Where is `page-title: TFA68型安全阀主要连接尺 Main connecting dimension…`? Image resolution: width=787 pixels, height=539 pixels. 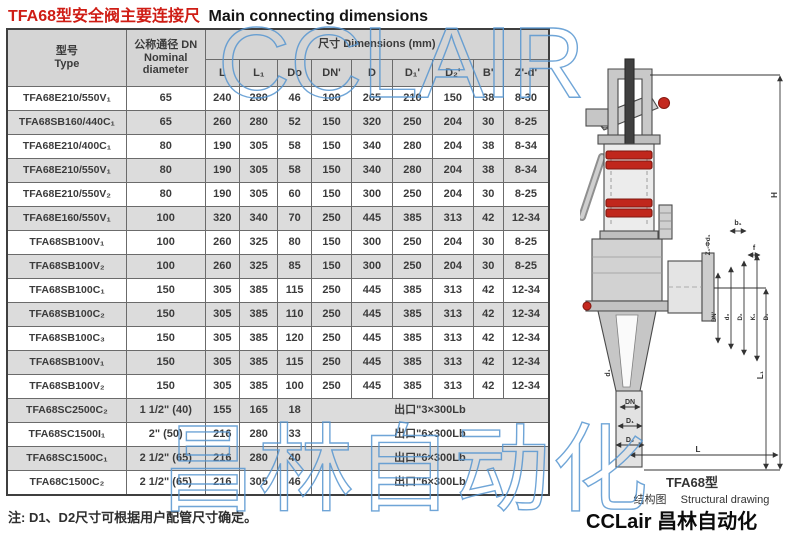 page-title: TFA68型安全阀主要连接尺 Main connecting dimension… is located at coordinates (218, 14).